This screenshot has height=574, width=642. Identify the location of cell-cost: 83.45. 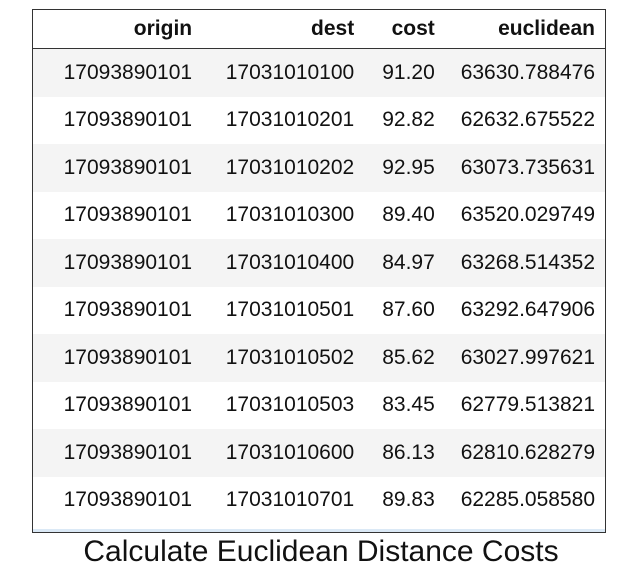
(408, 405).